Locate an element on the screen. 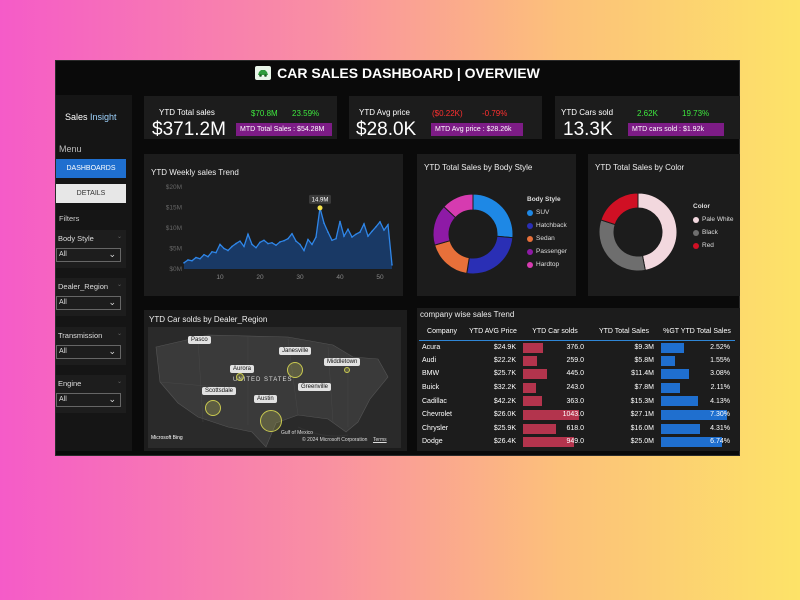 This screenshot has width=800, height=600. table-row: Dodge $26.4K 949.0 $25.0M 6.74% is located at coordinates (577, 442).